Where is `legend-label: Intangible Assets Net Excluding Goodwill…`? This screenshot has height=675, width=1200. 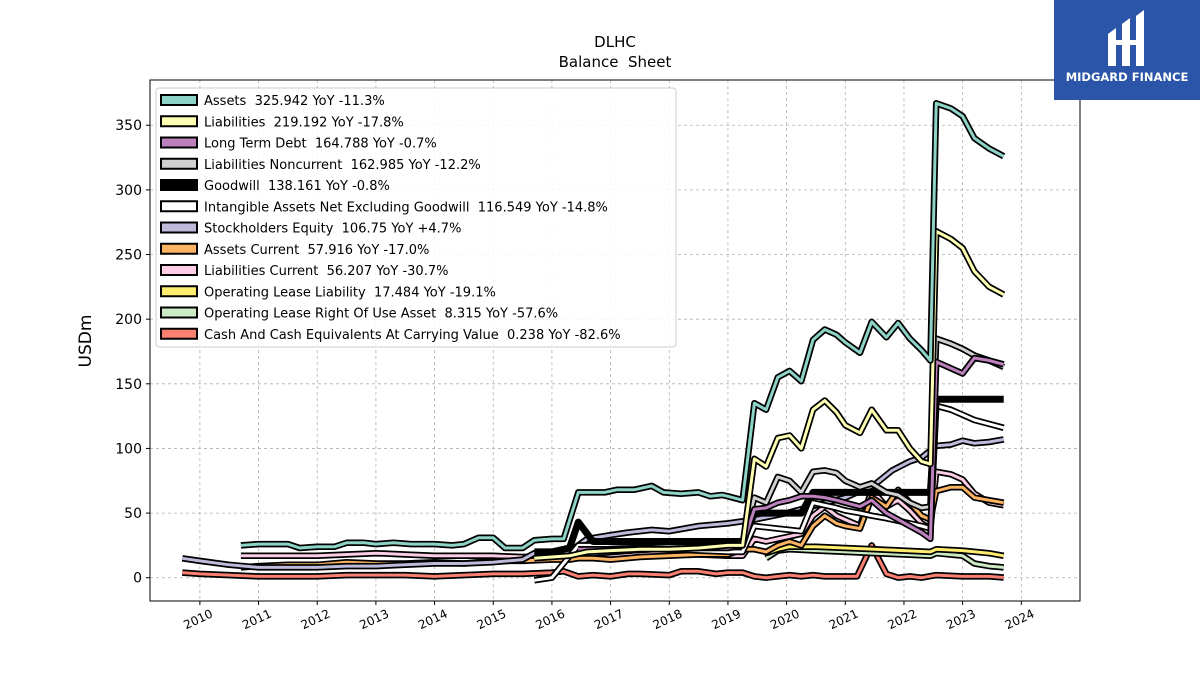 legend-label: Intangible Assets Net Excluding Goodwill… is located at coordinates (406, 207).